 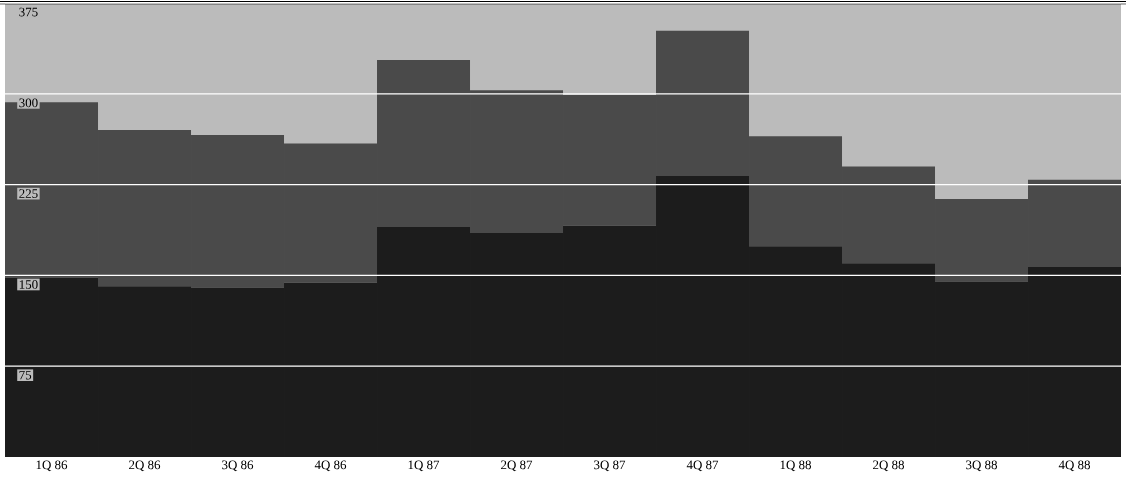 I want to click on y-tick-label: 300, so click(x=28, y=103).